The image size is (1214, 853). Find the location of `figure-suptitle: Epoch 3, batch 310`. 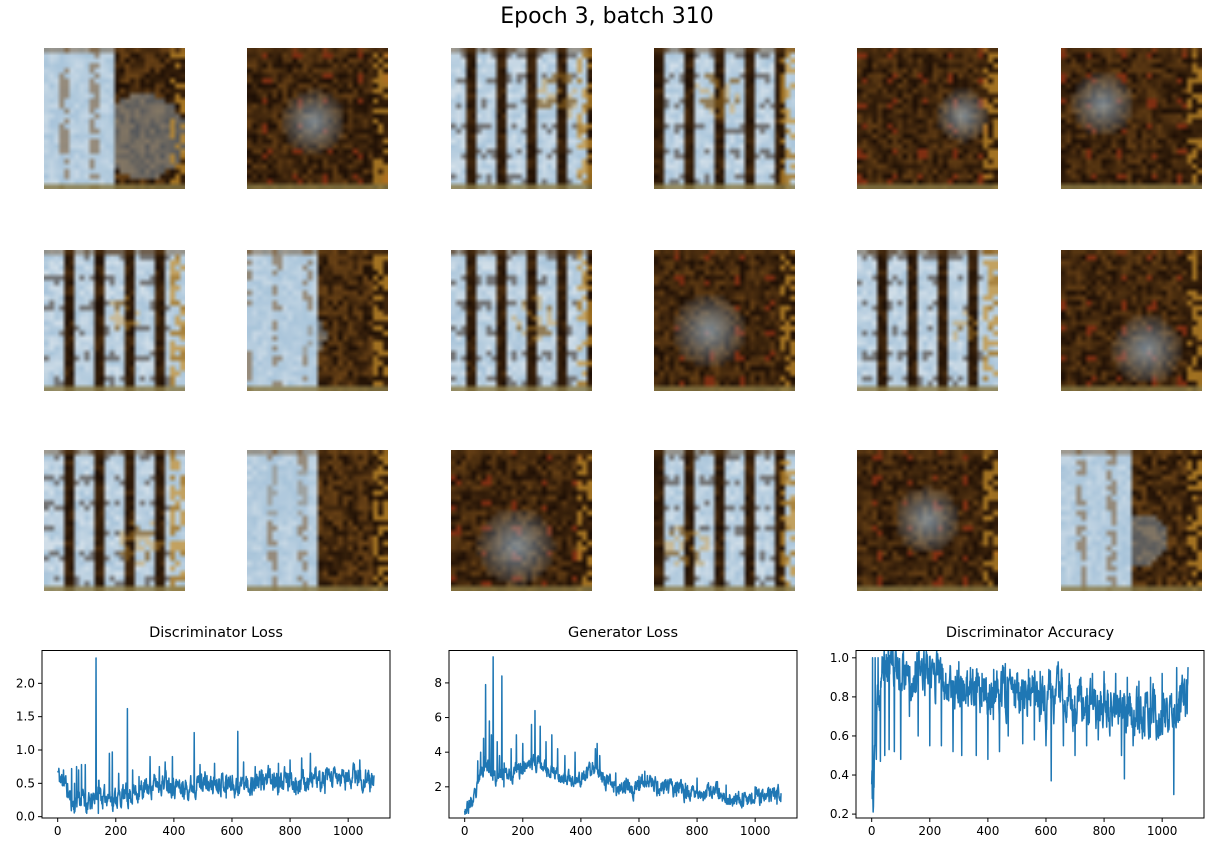

figure-suptitle: Epoch 3, batch 310 is located at coordinates (607, 16).